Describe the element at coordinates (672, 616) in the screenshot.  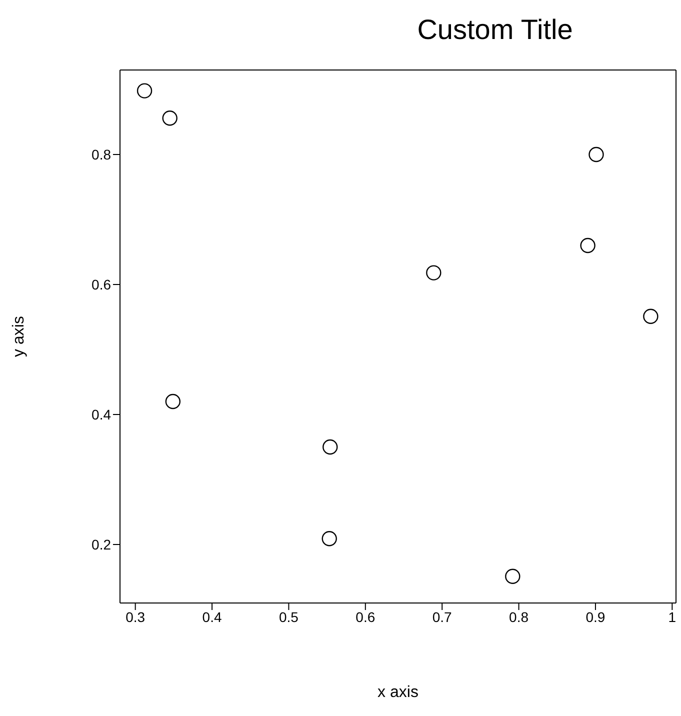
I see `x-tick-label: 1` at that location.